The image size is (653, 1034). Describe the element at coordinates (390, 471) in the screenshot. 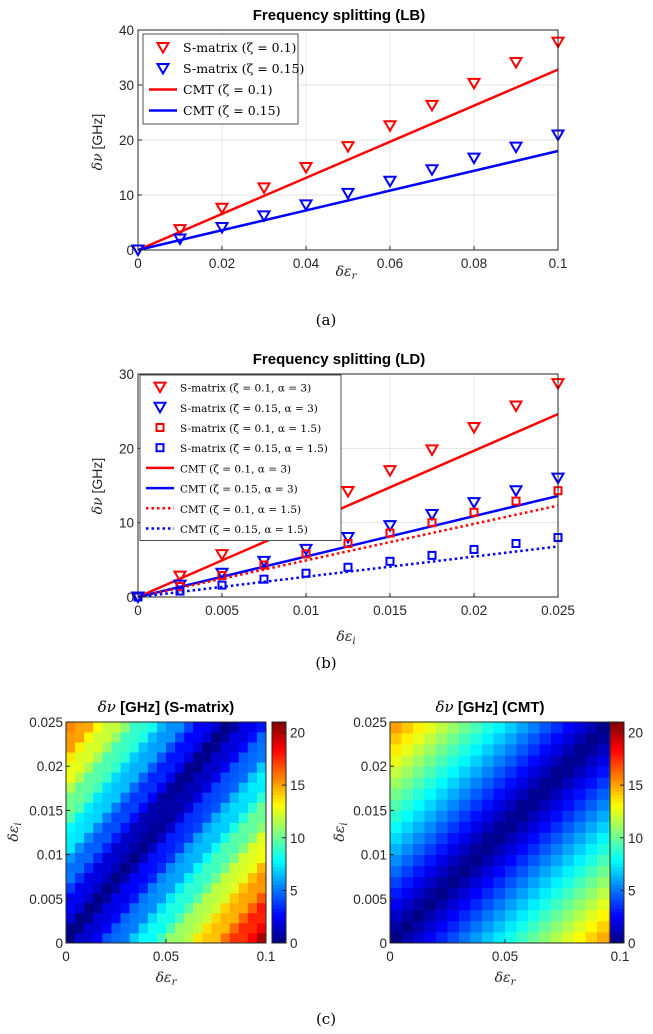

I see `panel-b-marker-triangle` at that location.